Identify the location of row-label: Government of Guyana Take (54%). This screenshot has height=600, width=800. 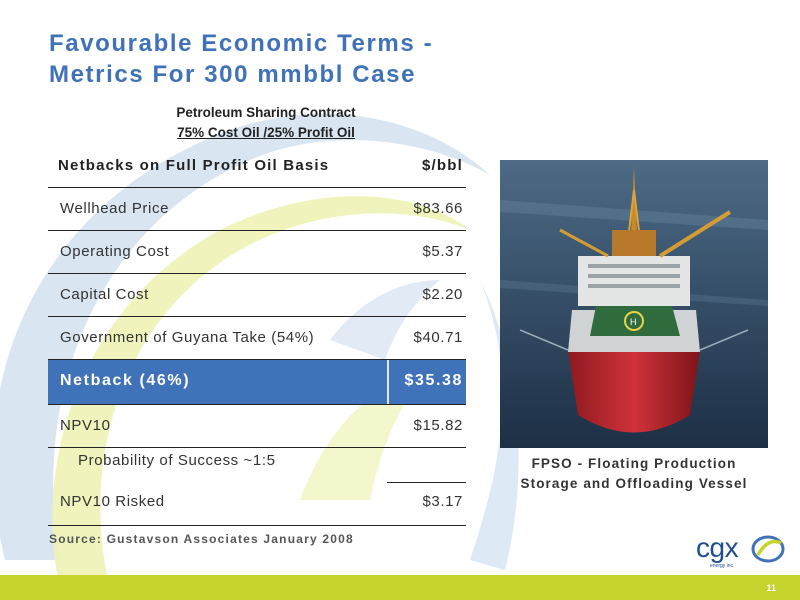
(187, 337).